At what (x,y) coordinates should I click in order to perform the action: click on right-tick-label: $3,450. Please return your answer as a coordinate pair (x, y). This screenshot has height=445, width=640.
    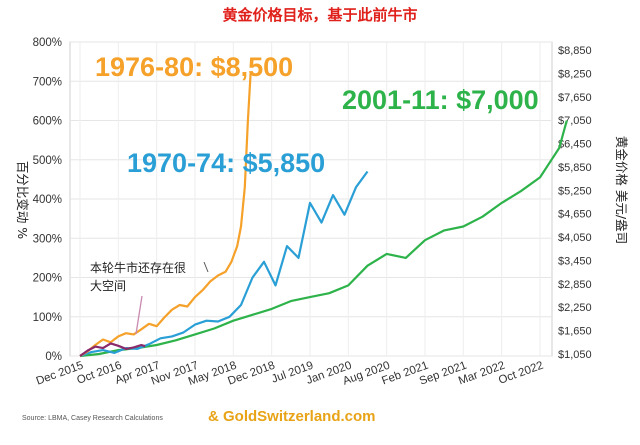
    Looking at the image, I should click on (575, 261).